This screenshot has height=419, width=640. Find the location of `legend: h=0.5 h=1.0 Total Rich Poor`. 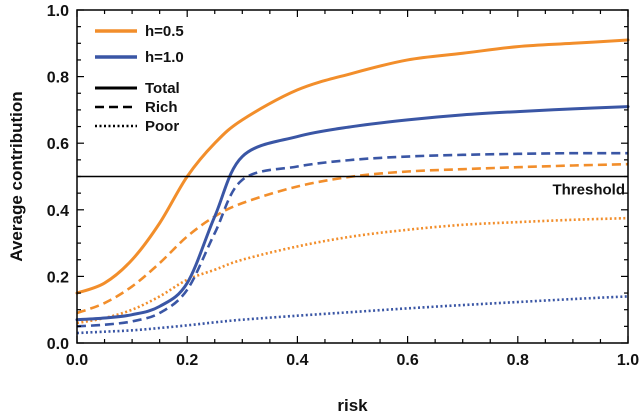

legend: h=0.5 h=1.0 Total Rich Poor is located at coordinates (139, 79).